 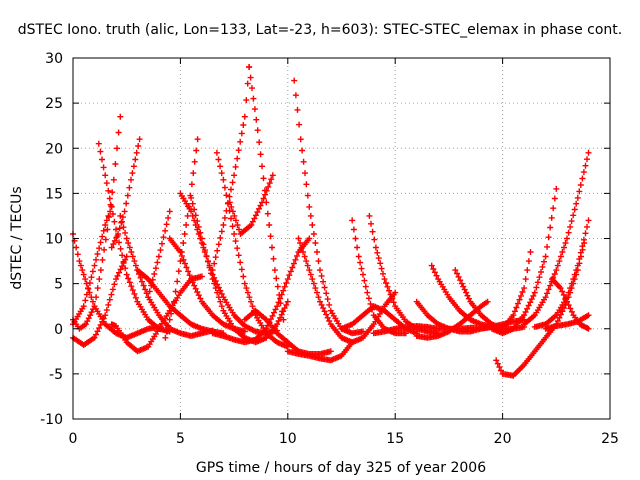 What do you see at coordinates (58, 330) in the screenshot?
I see `y-tick-label: 0` at bounding box center [58, 330].